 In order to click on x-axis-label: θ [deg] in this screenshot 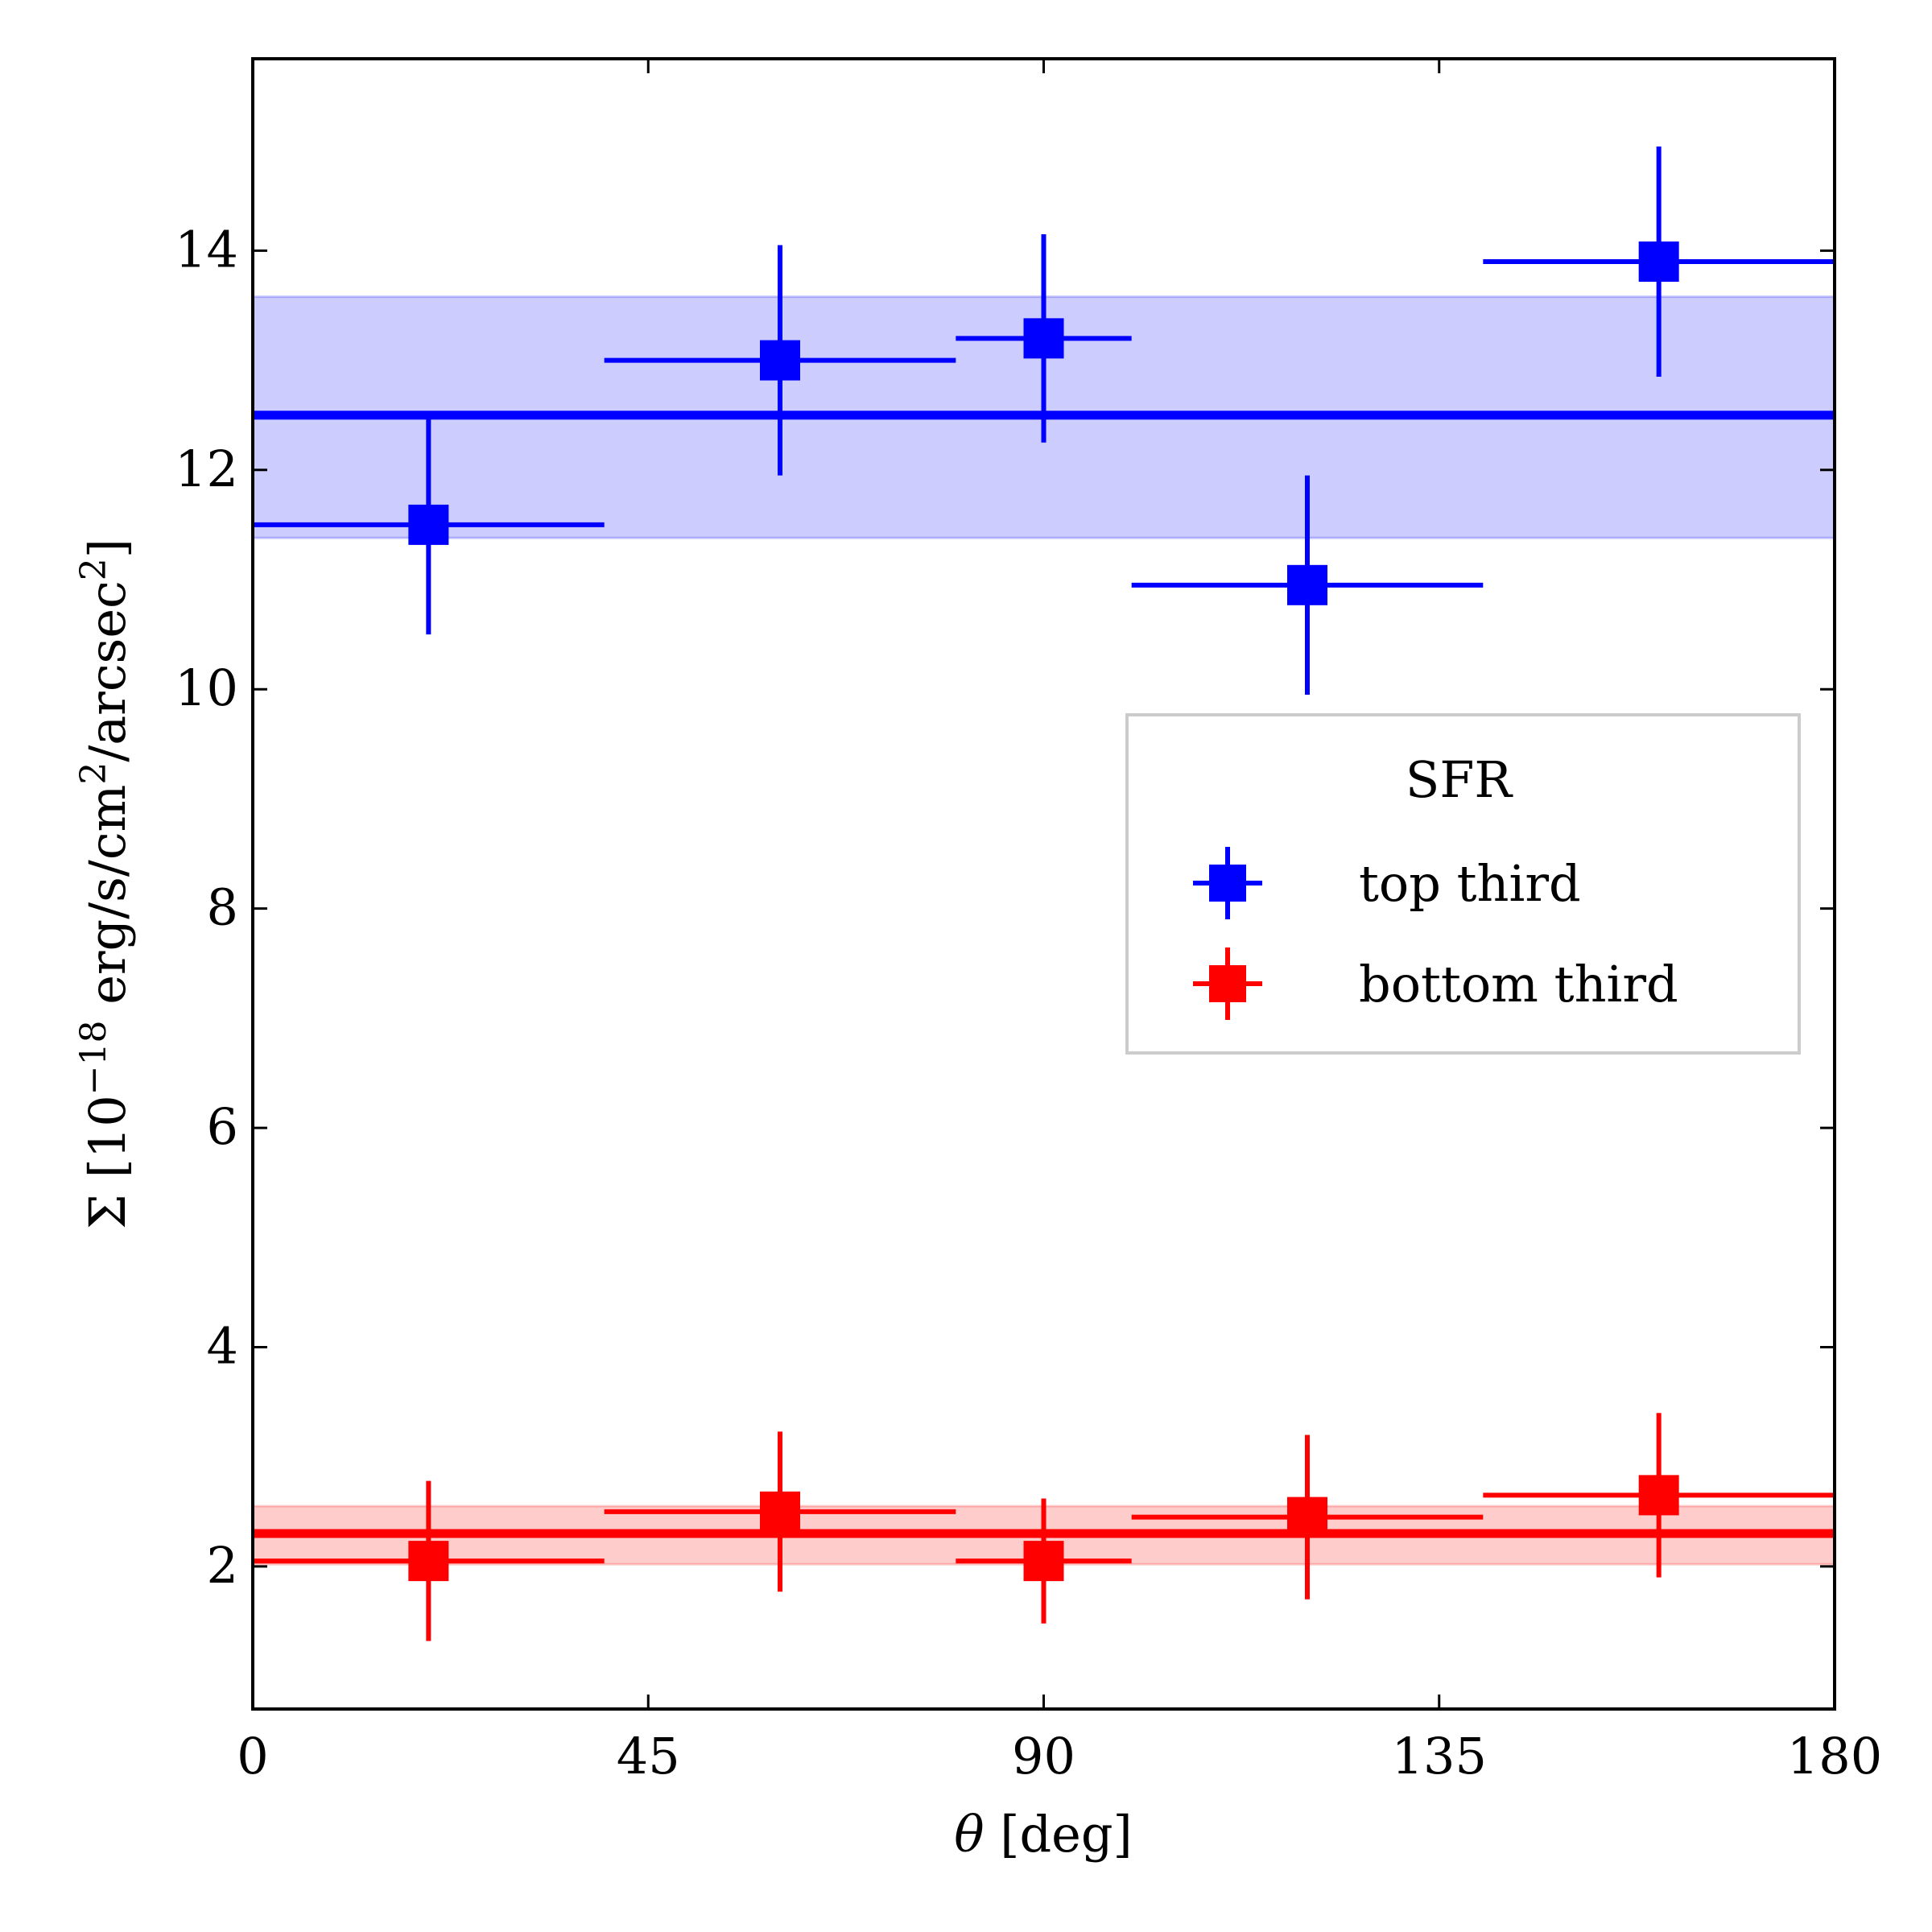, I will do `click(1043, 1834)`.